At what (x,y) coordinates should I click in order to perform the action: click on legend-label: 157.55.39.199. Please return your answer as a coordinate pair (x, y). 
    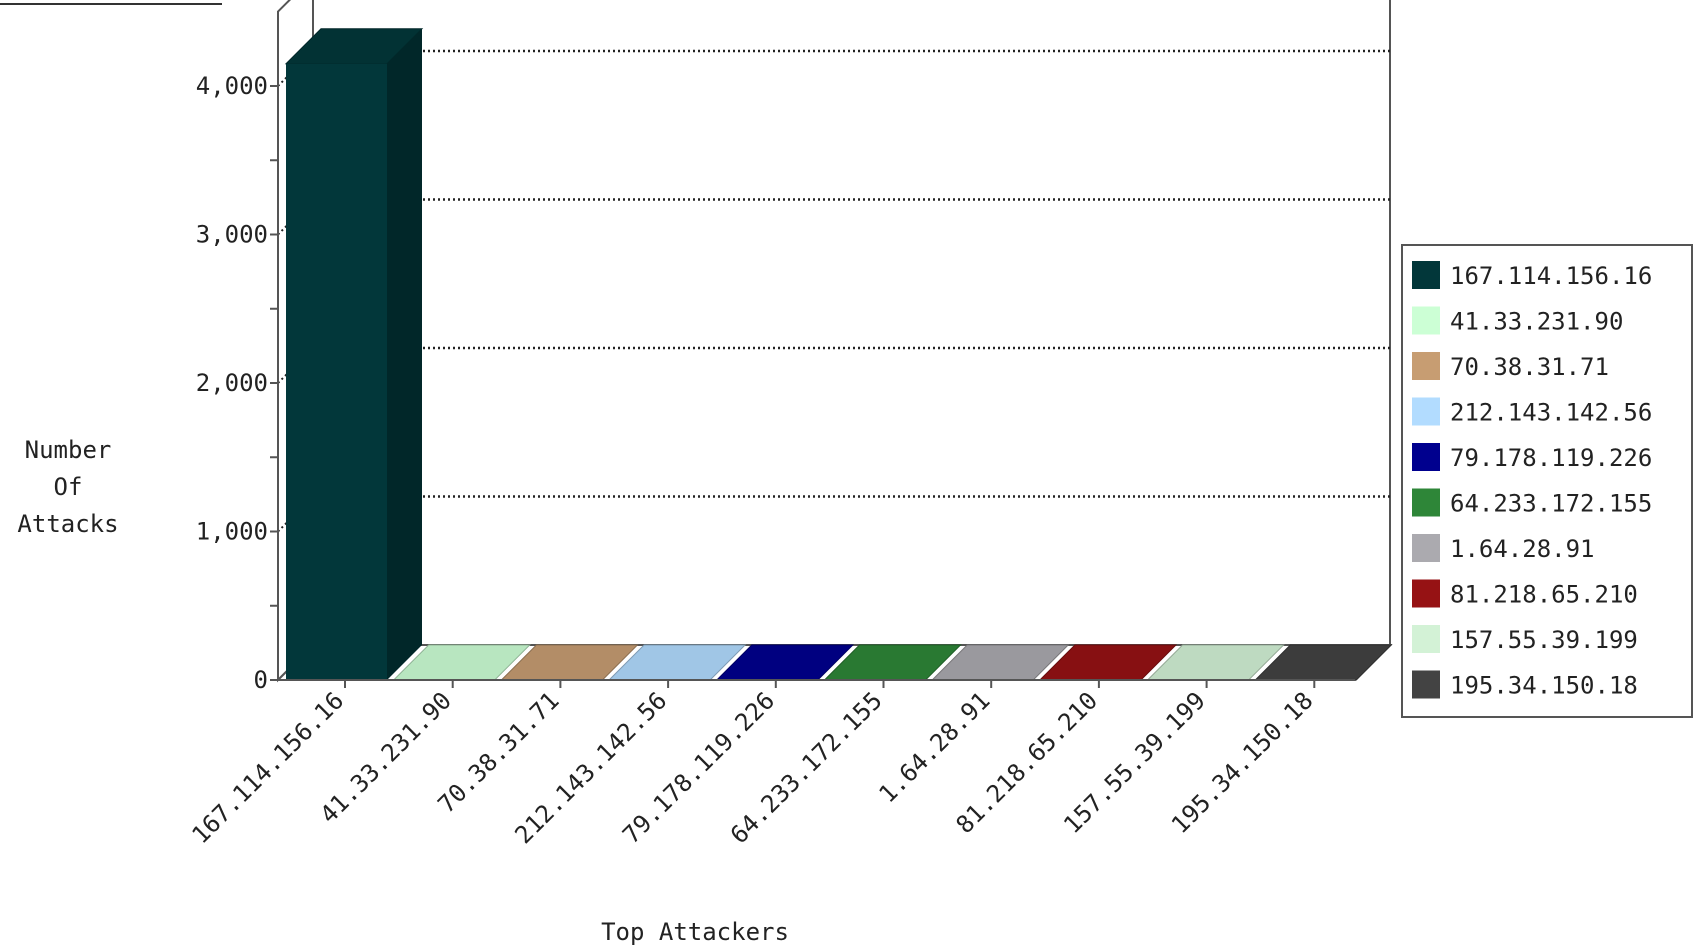
    Looking at the image, I should click on (1544, 640).